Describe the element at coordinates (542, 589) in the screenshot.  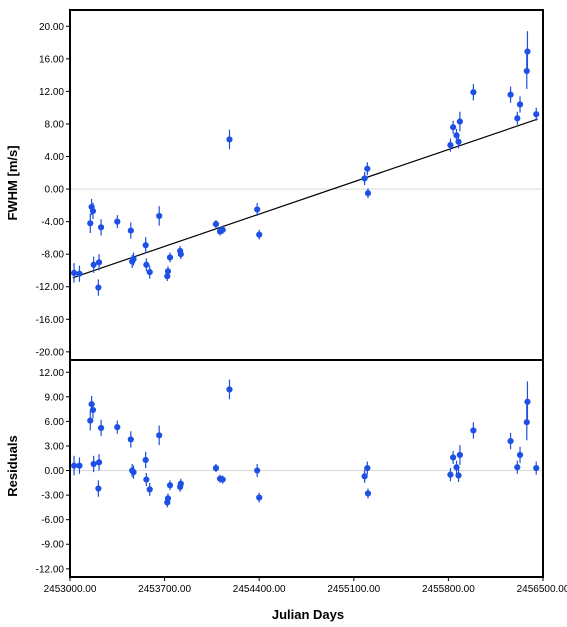
I see `x-tick-label: 2456500.00` at that location.